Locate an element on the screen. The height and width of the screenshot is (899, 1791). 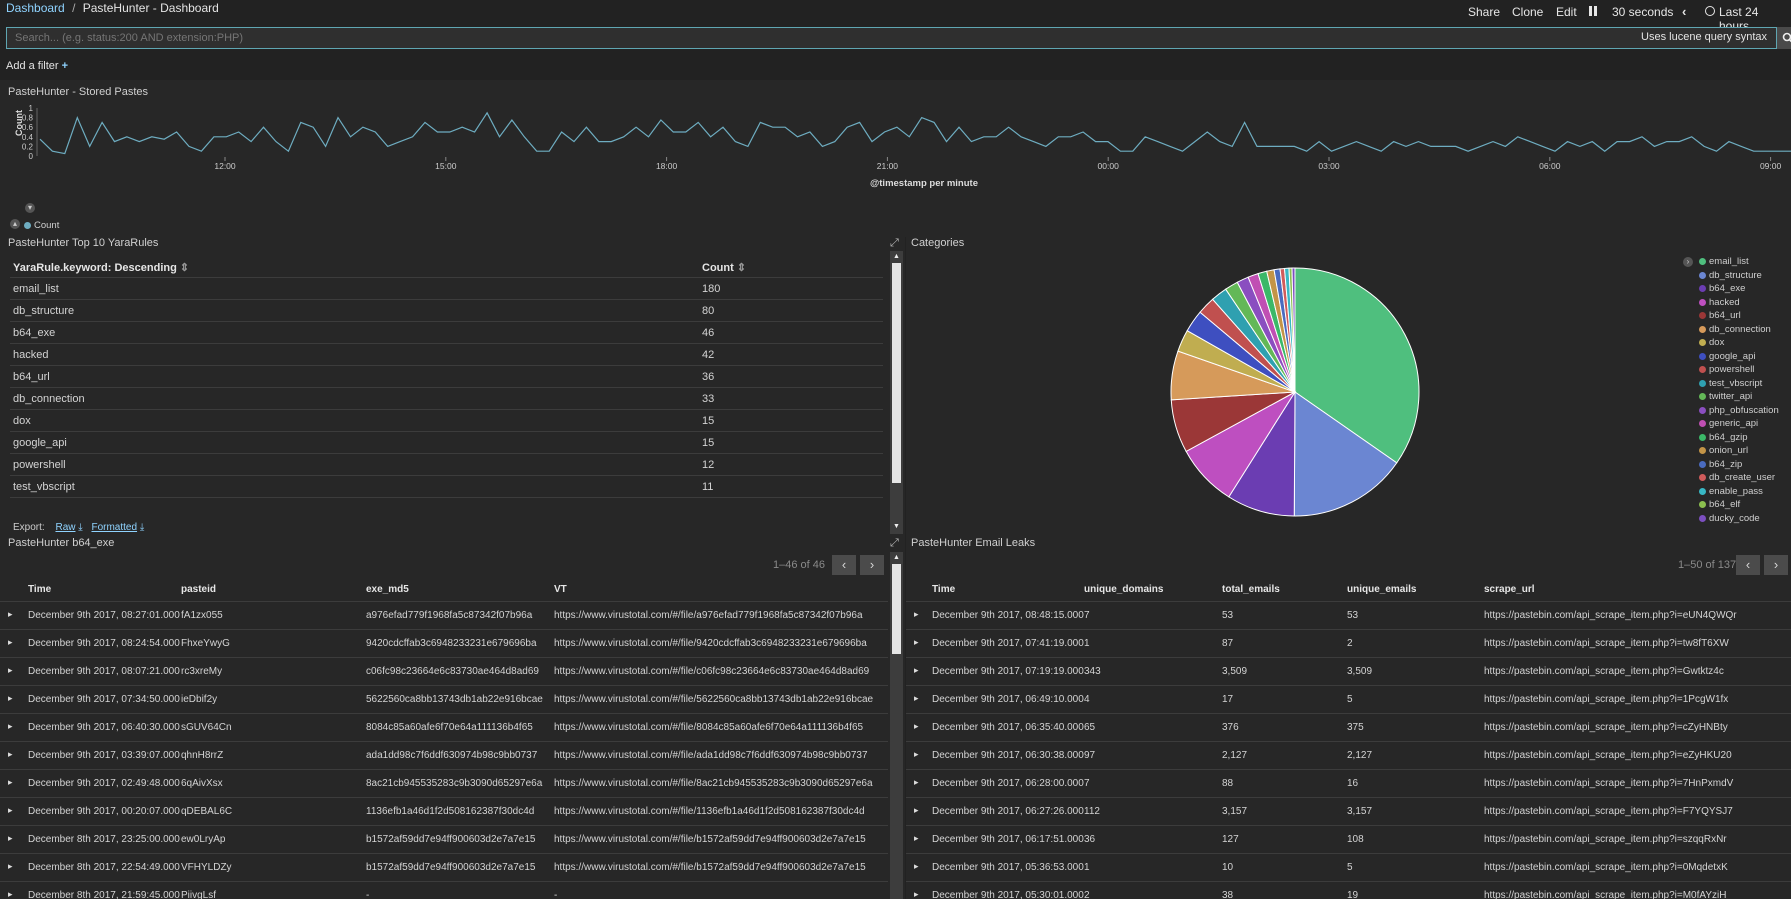
scroll-up-icon: ▲ is located at coordinates (896, 557).